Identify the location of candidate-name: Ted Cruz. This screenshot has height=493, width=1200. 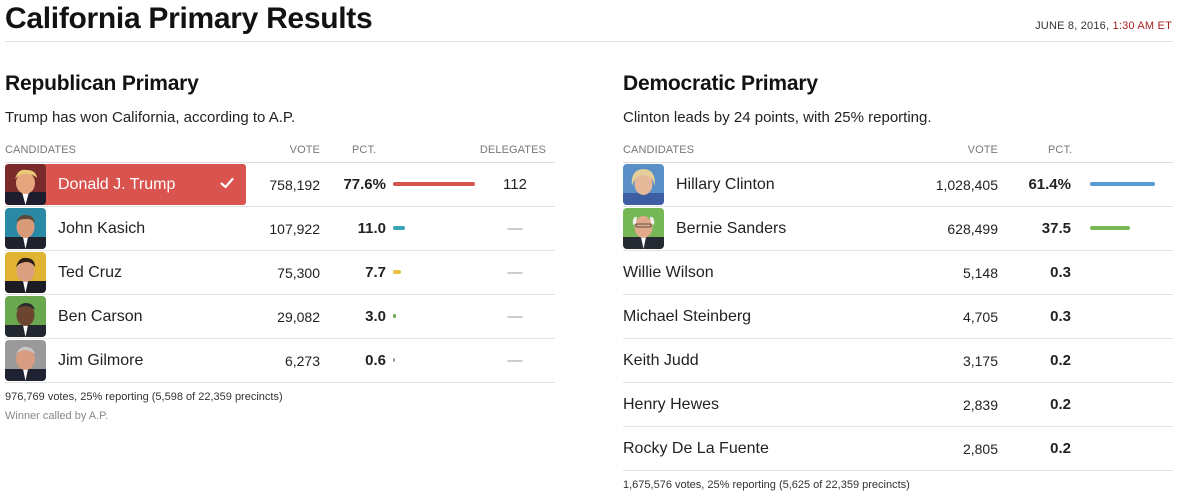
(90, 272).